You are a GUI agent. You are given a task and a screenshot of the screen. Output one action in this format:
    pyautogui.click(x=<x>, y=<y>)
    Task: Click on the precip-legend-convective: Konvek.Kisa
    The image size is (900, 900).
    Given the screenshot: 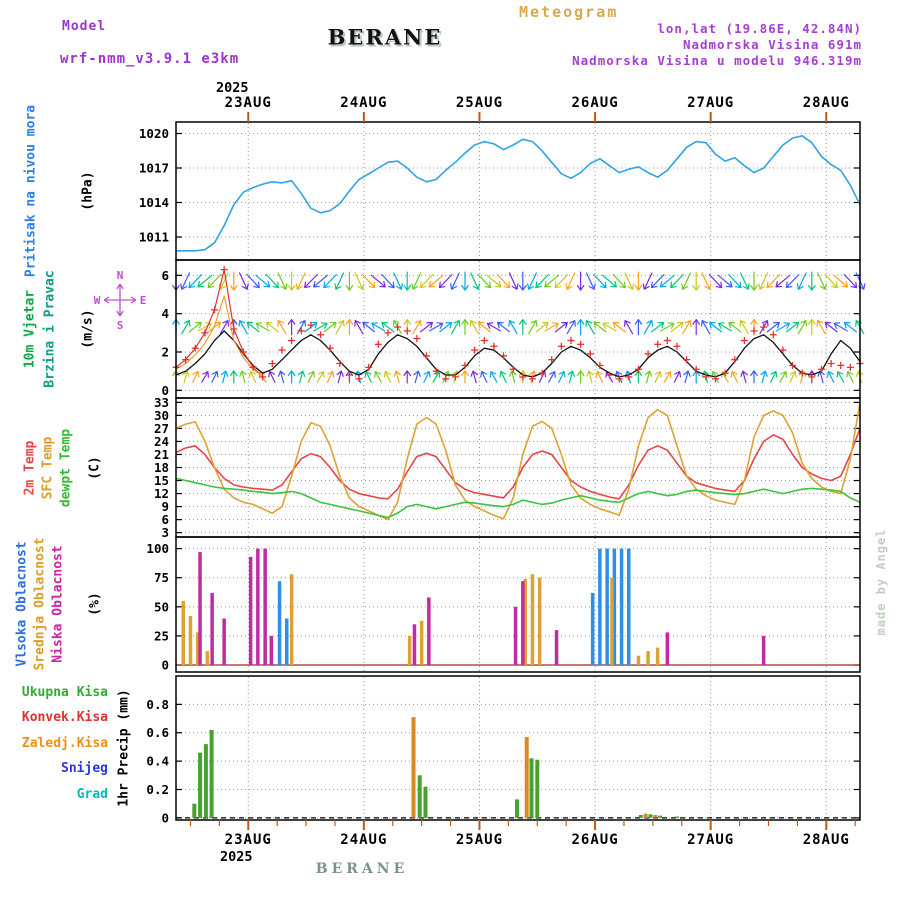 What is the action you would take?
    pyautogui.click(x=64, y=717)
    